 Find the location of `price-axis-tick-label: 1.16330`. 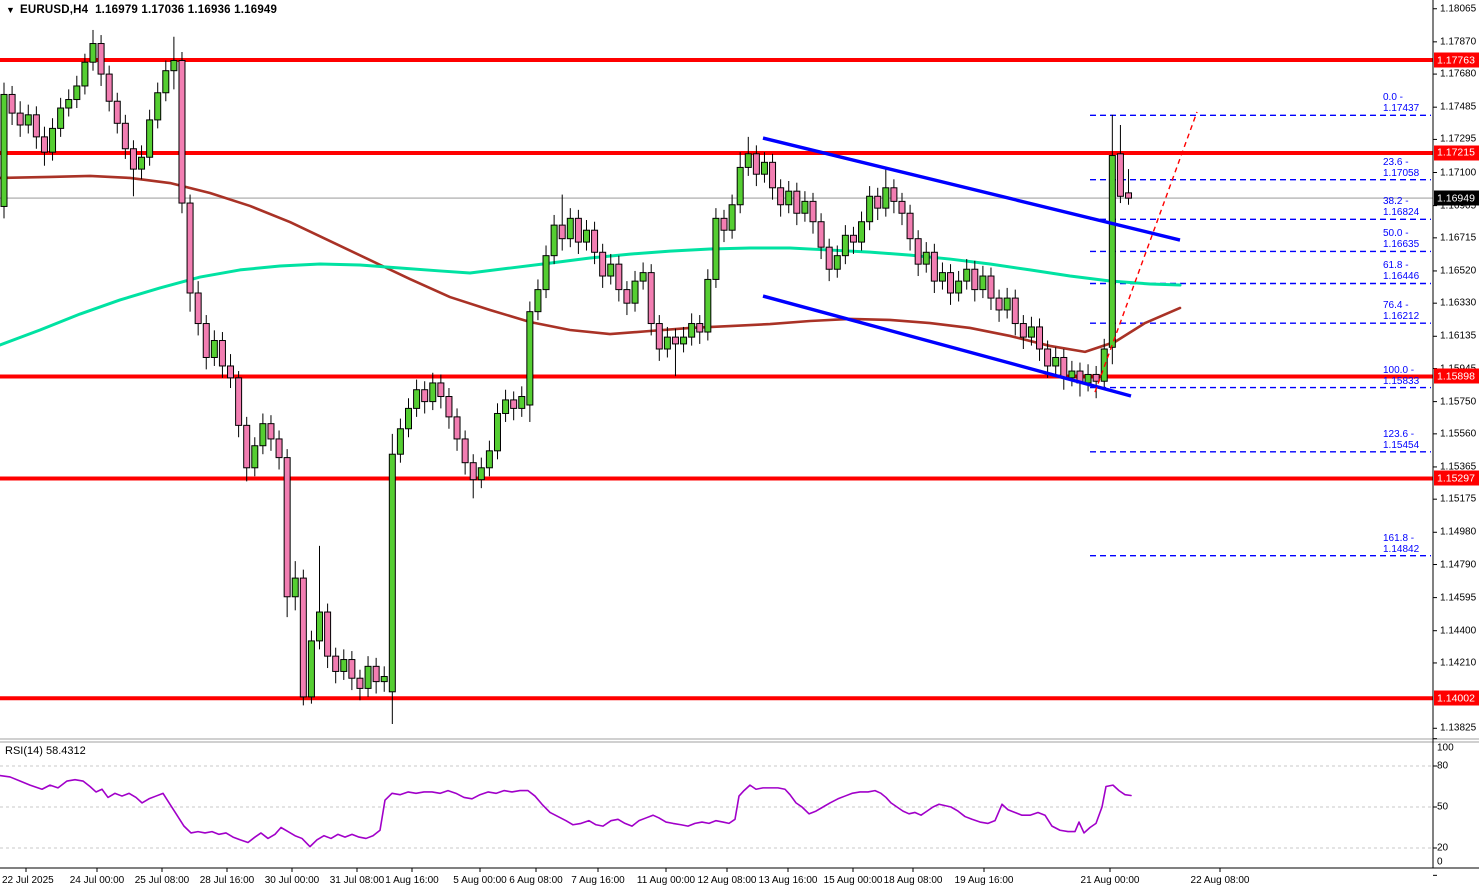

price-axis-tick-label: 1.16330 is located at coordinates (1458, 303).